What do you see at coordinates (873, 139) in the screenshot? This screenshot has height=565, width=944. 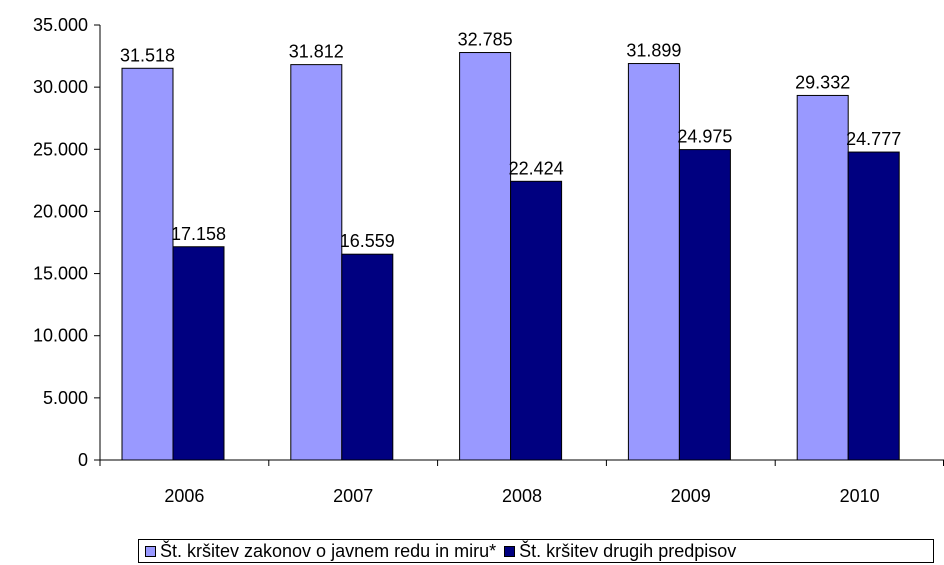 I see `data-label-series-2: 24.777` at bounding box center [873, 139].